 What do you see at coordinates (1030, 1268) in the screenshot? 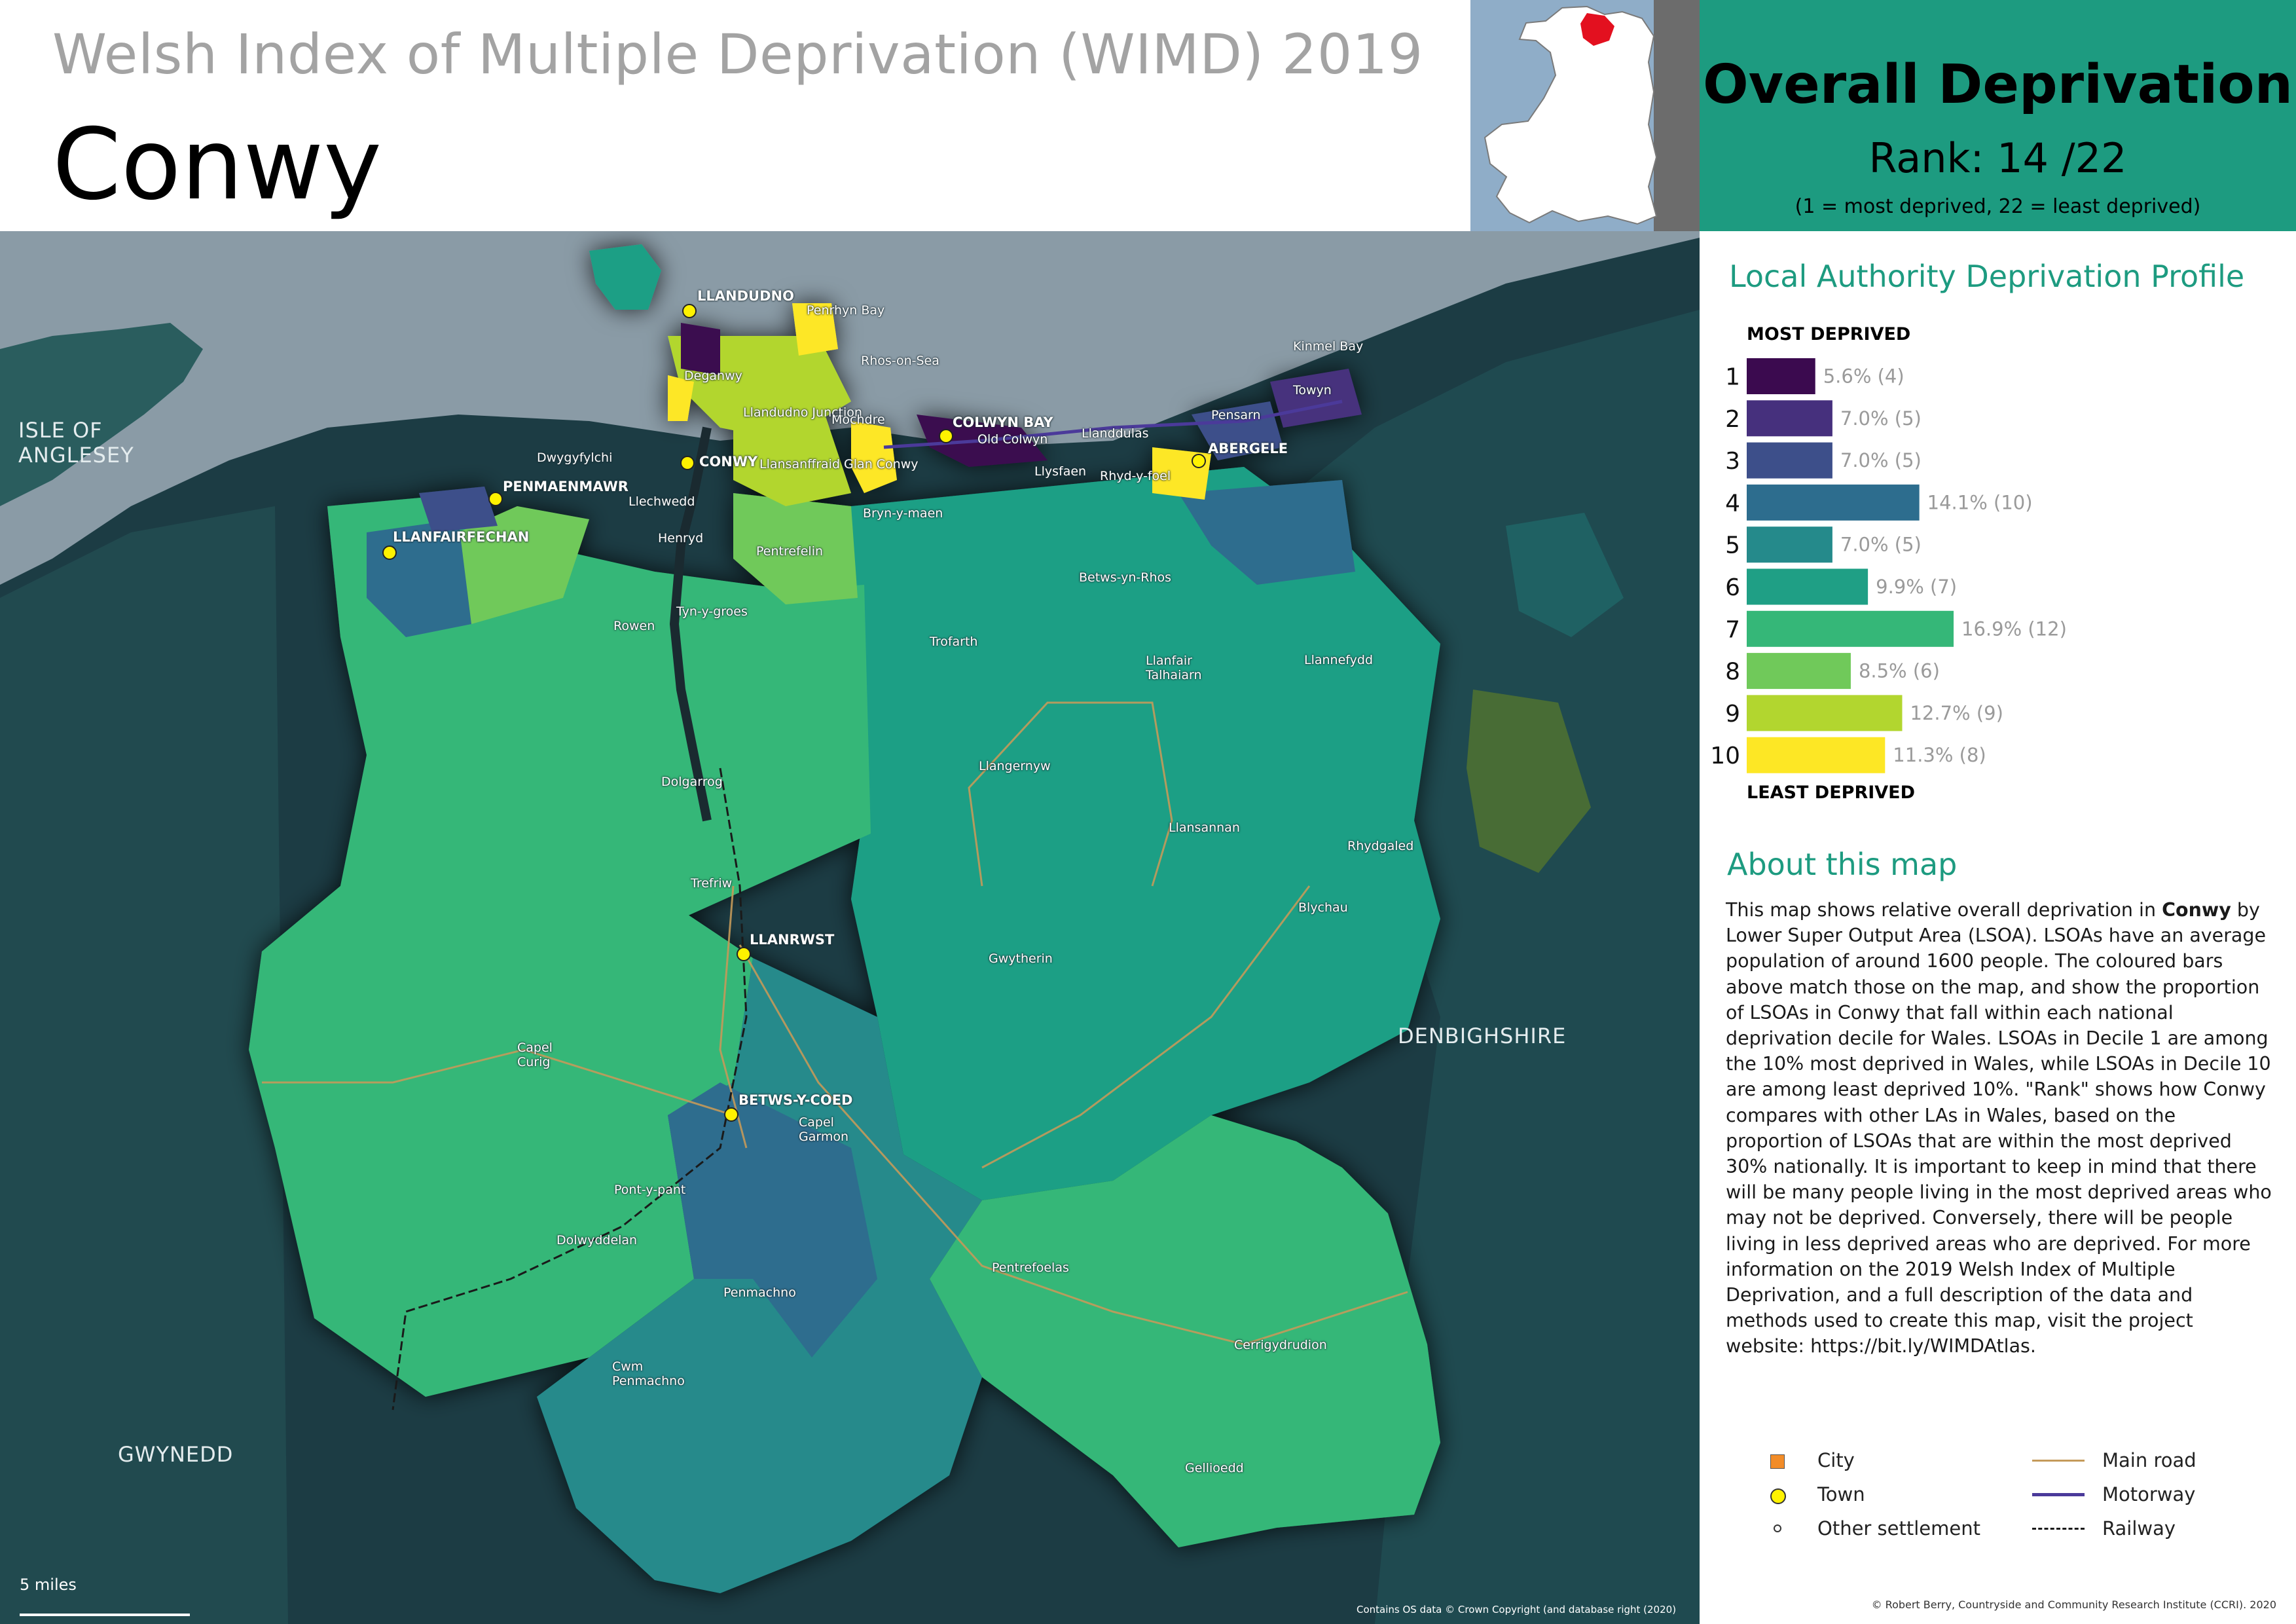
I see `settlement-label: Pentrefoelas` at bounding box center [1030, 1268].